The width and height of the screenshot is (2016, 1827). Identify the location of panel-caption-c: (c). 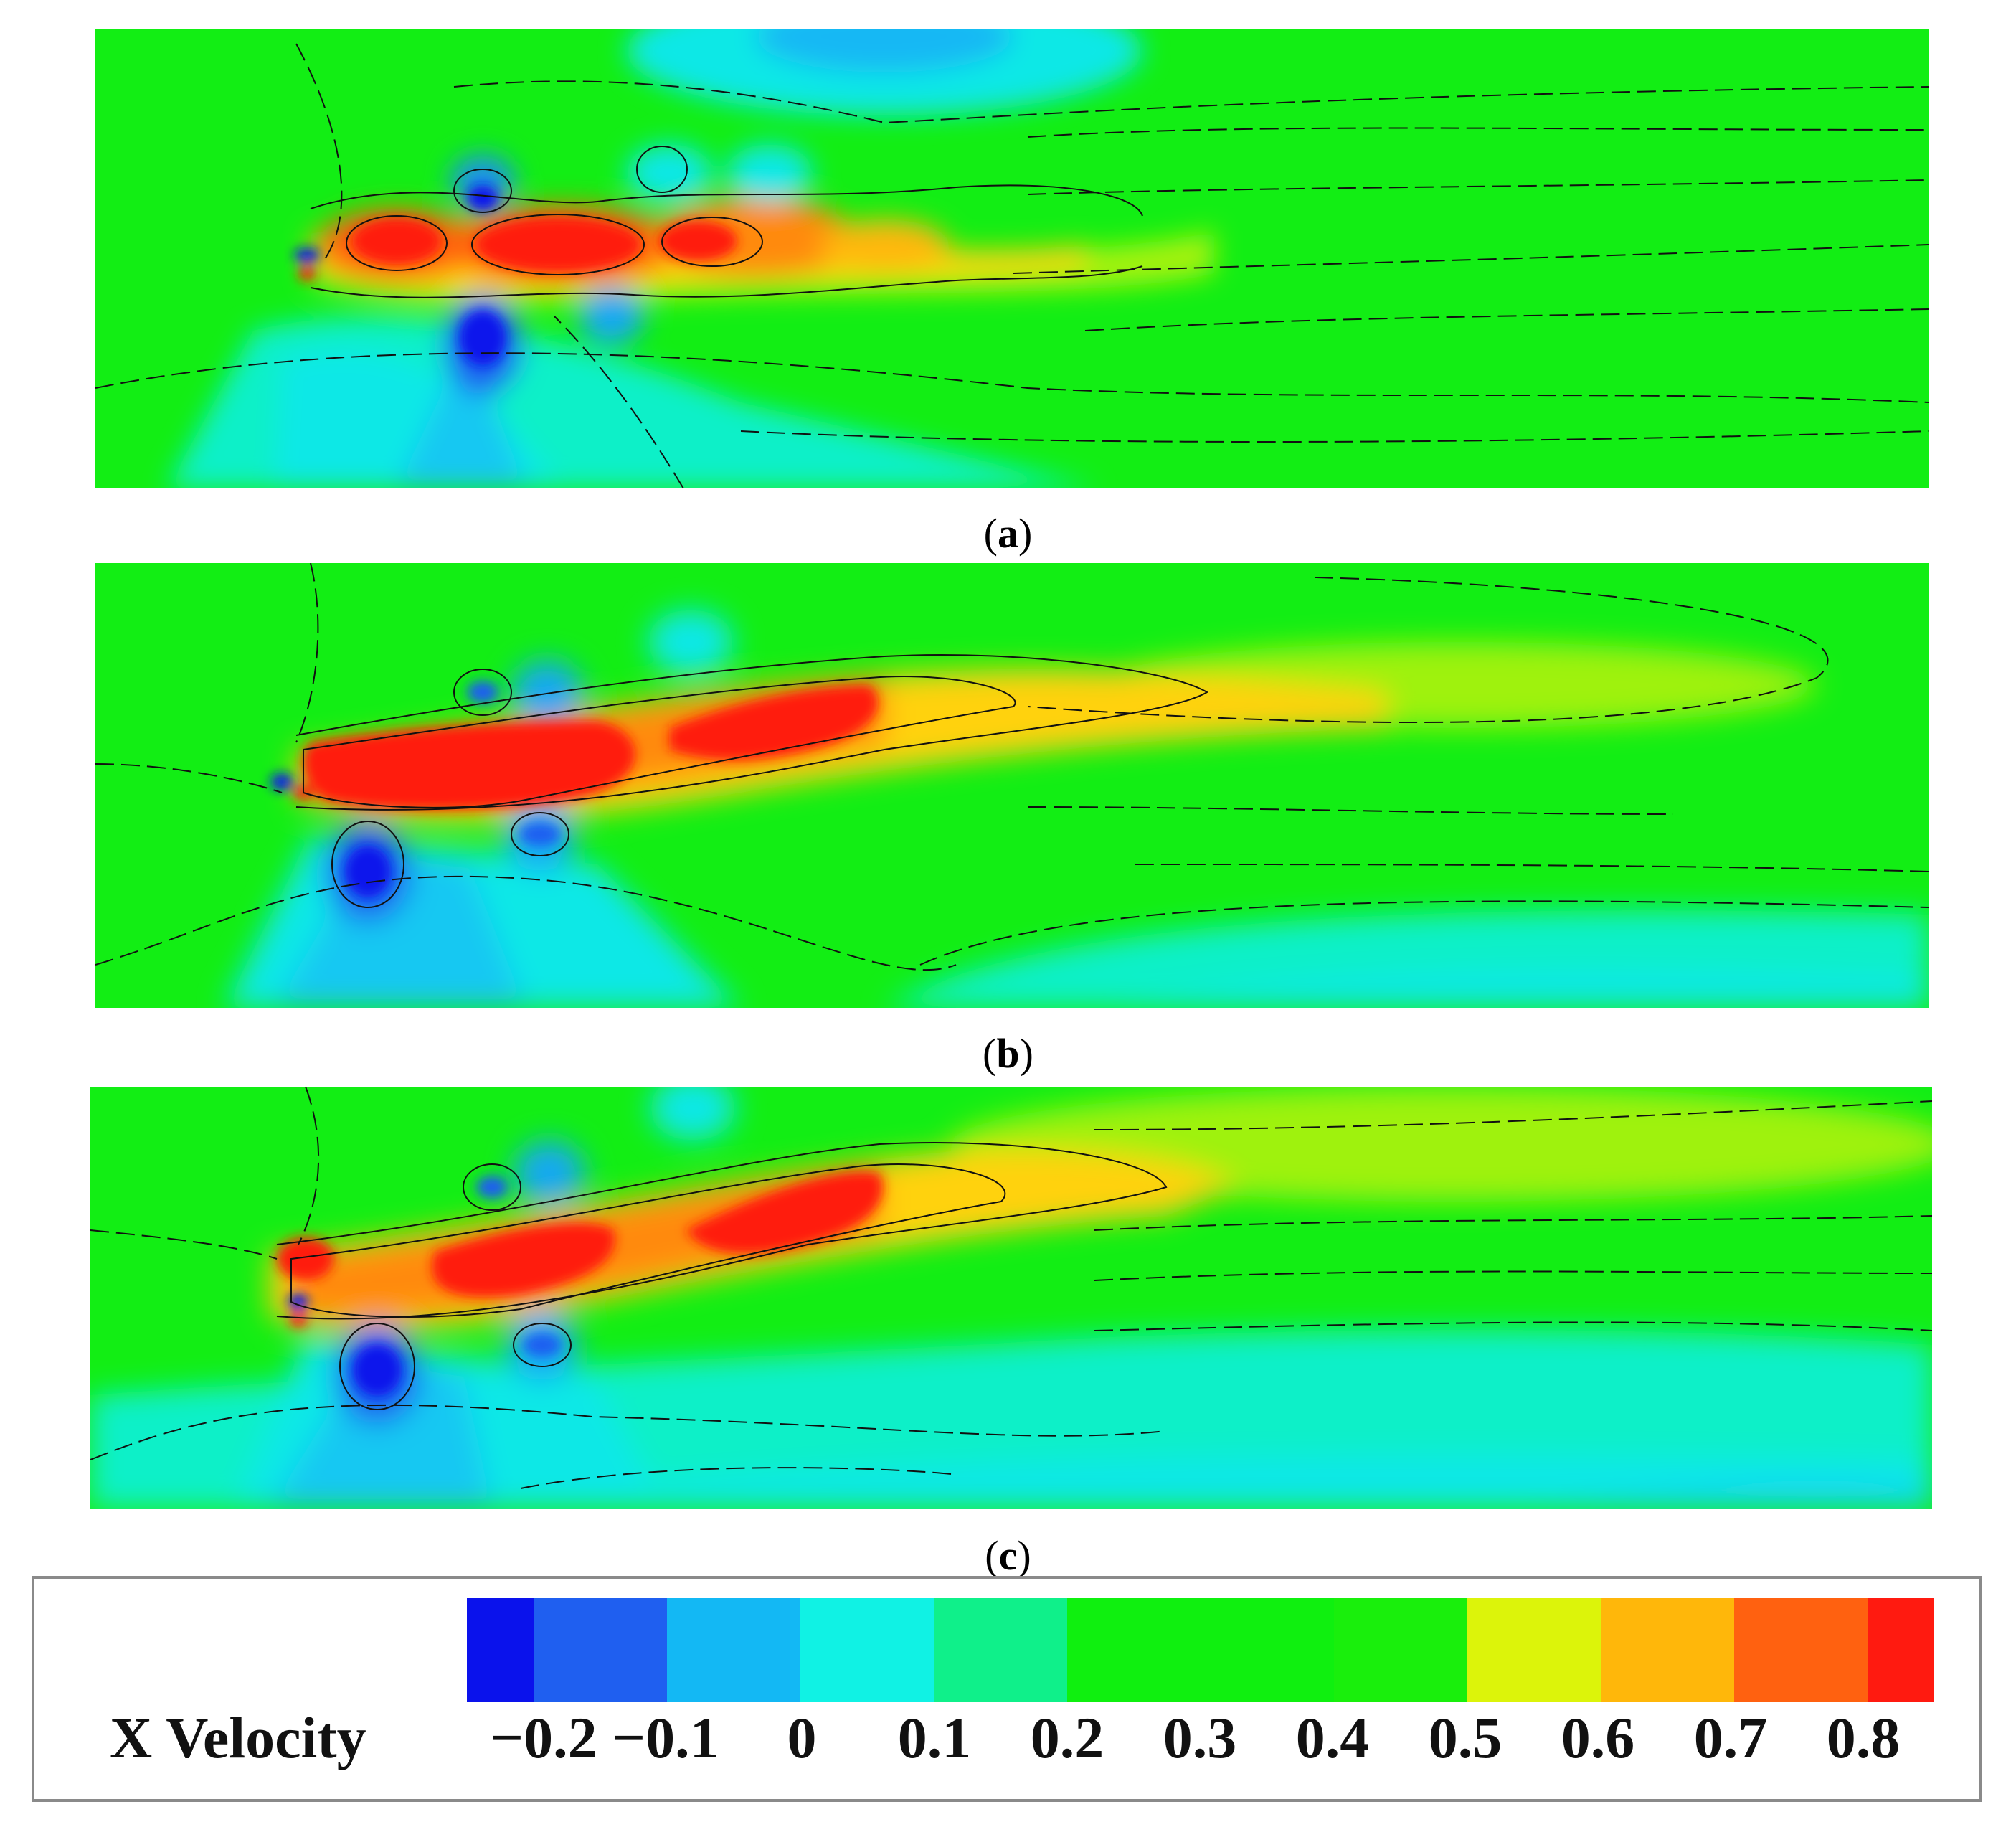
(1008, 1555).